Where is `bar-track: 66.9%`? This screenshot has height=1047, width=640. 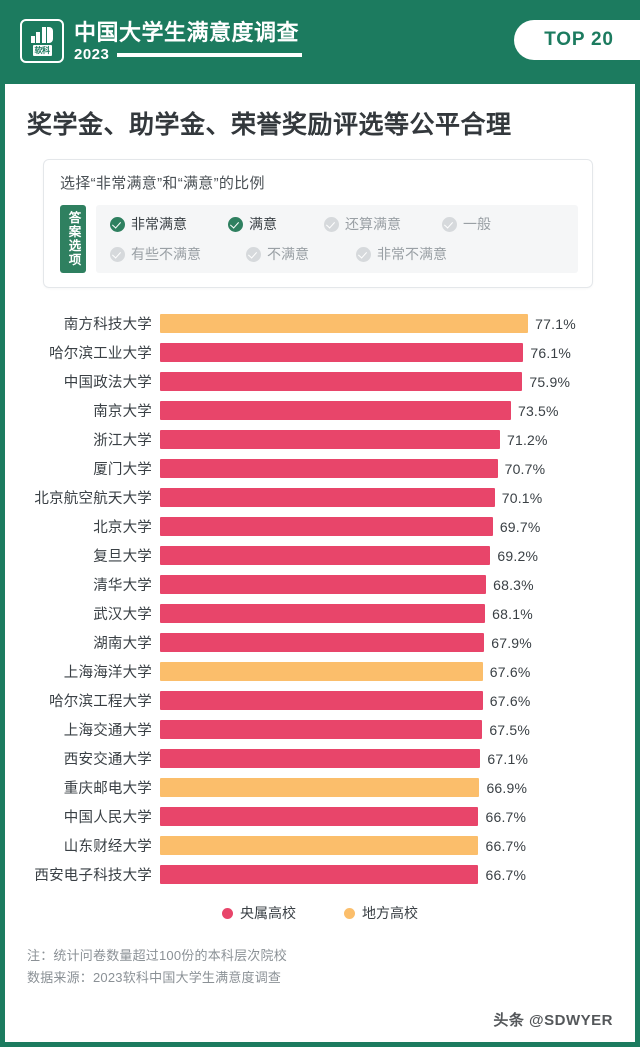
bar-track: 66.9% is located at coordinates (397, 787).